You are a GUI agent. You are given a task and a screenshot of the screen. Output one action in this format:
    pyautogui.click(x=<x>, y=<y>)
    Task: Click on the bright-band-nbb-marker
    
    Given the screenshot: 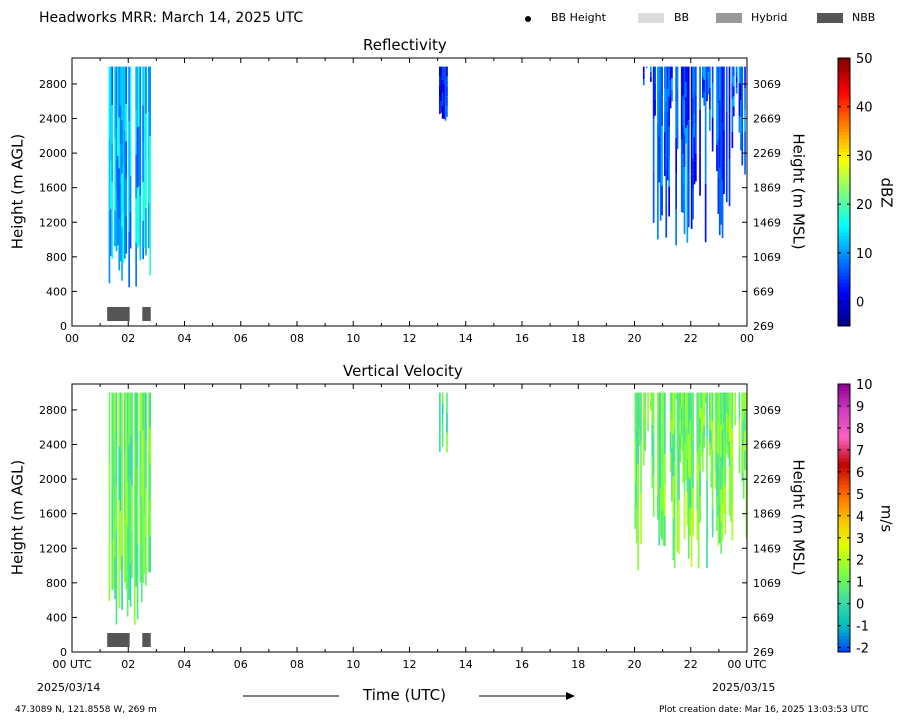 What is the action you would take?
    pyautogui.click(x=146, y=640)
    